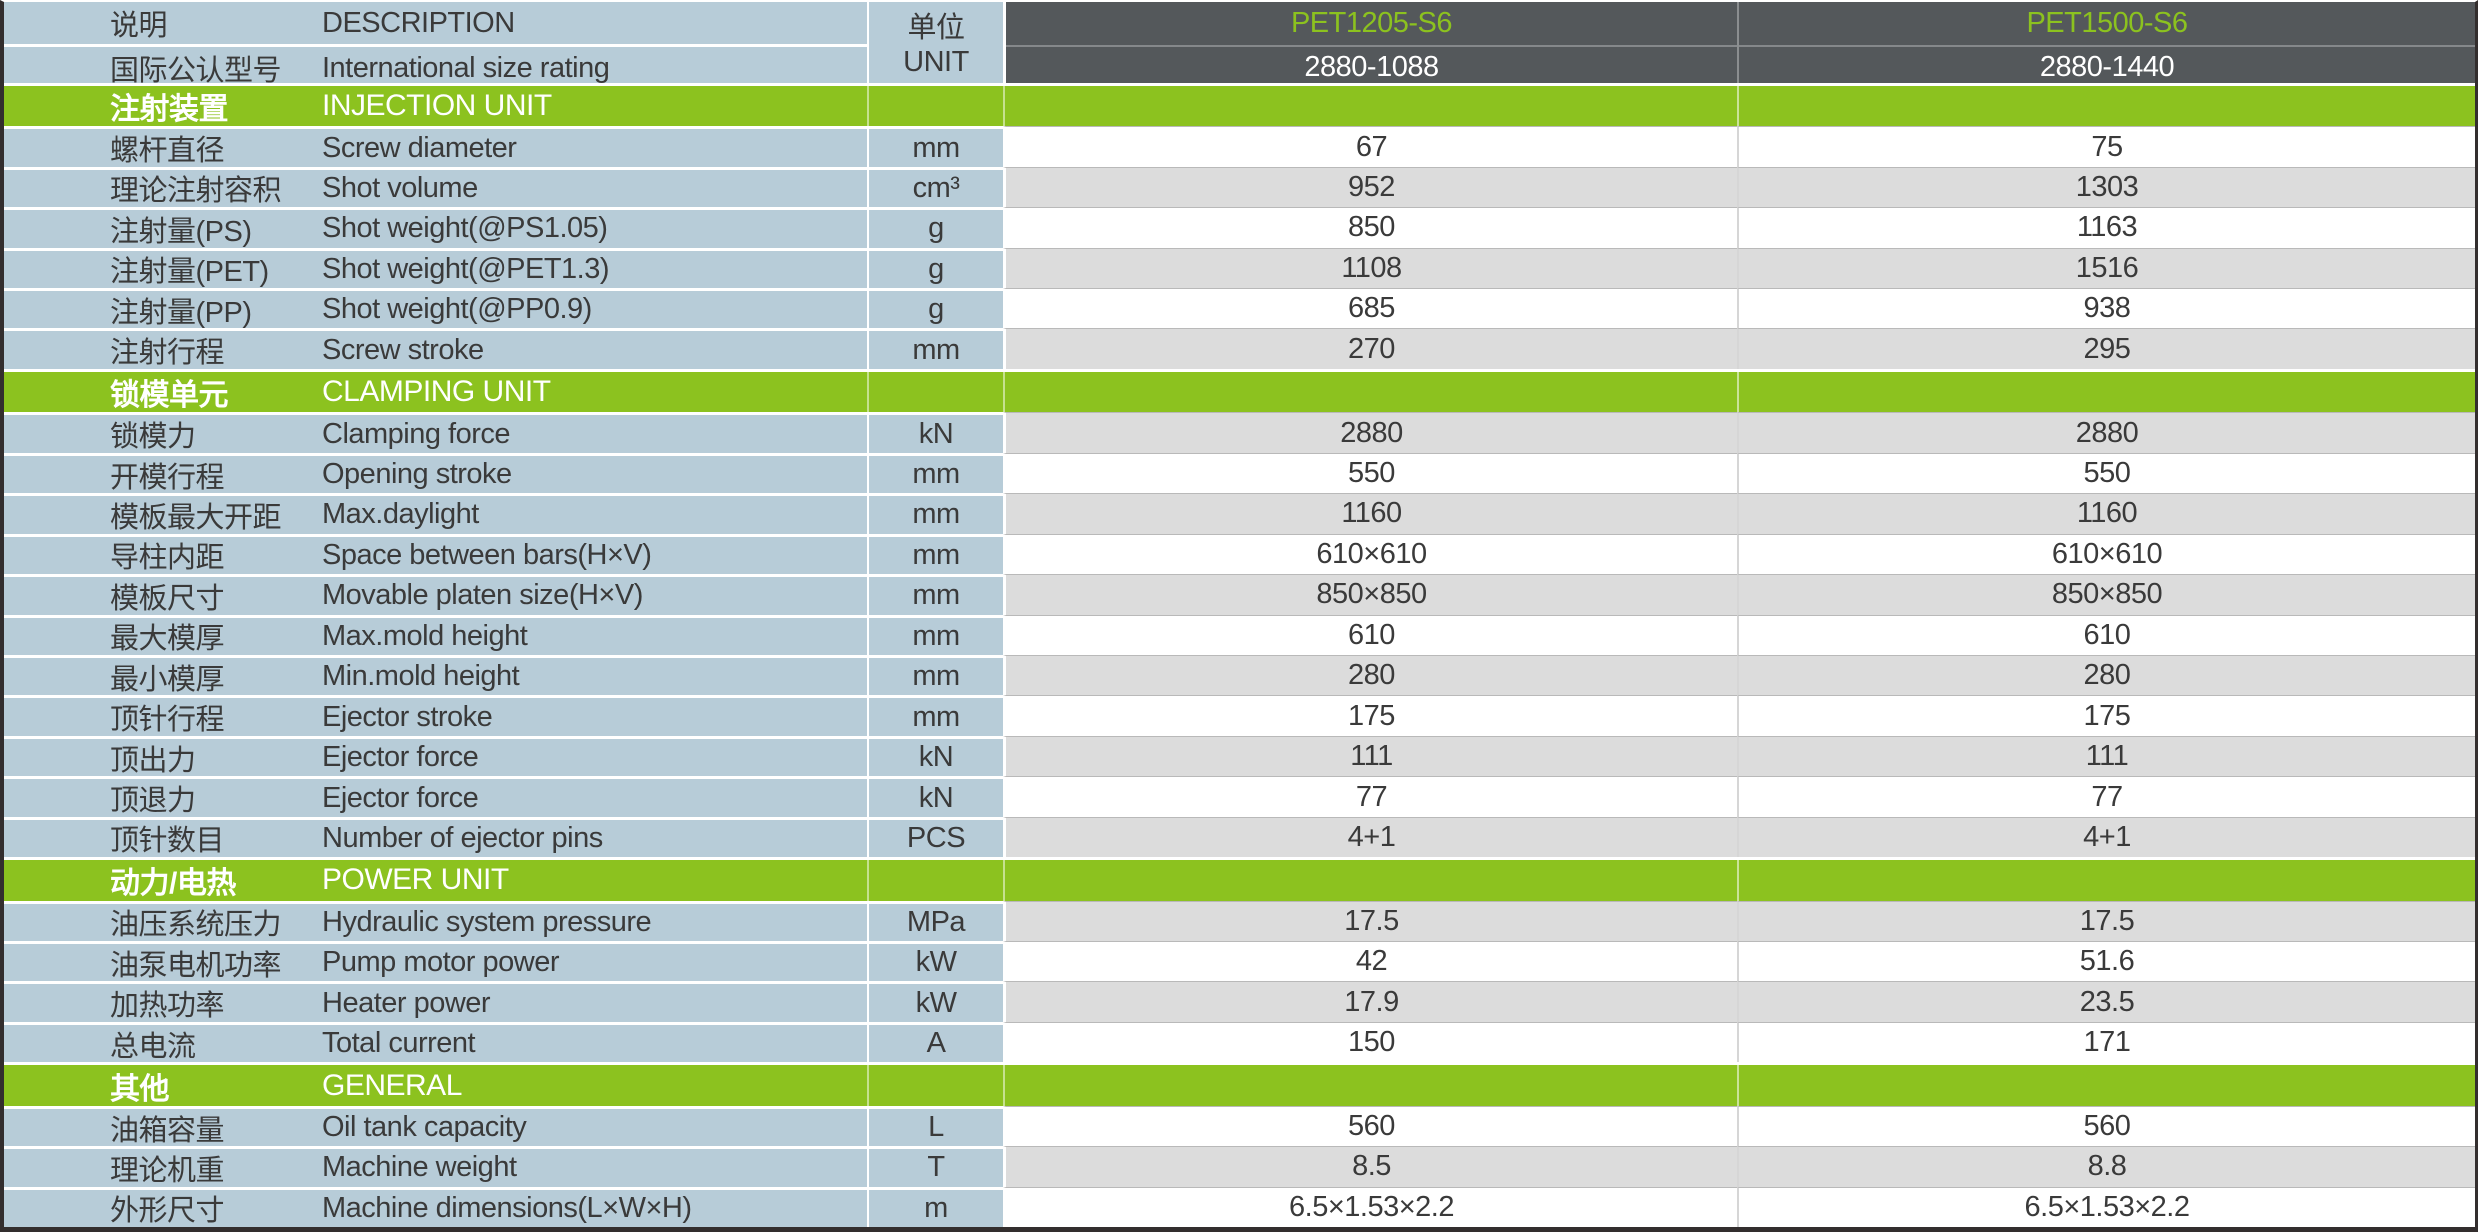 Image resolution: width=2478 pixels, height=1232 pixels. What do you see at coordinates (2106, 756) in the screenshot?
I see `row-value-model-2: 111` at bounding box center [2106, 756].